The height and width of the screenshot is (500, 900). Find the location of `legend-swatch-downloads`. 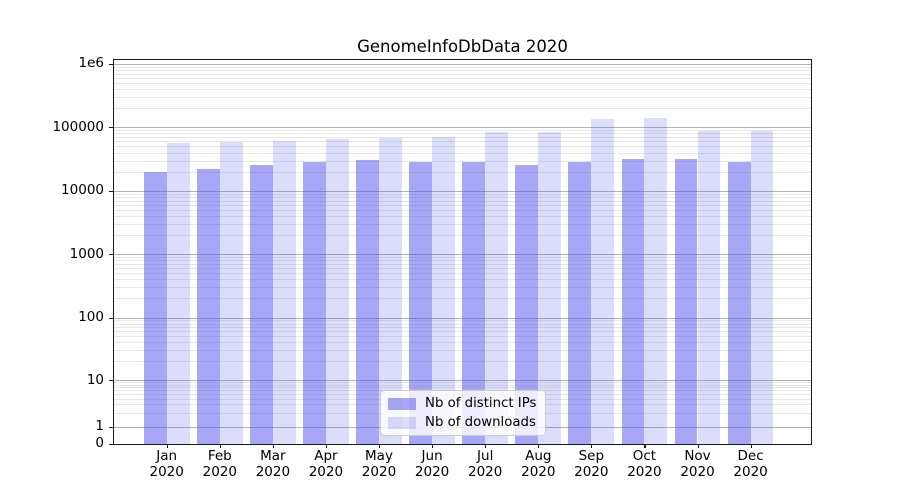

legend-swatch-downloads is located at coordinates (402, 422).